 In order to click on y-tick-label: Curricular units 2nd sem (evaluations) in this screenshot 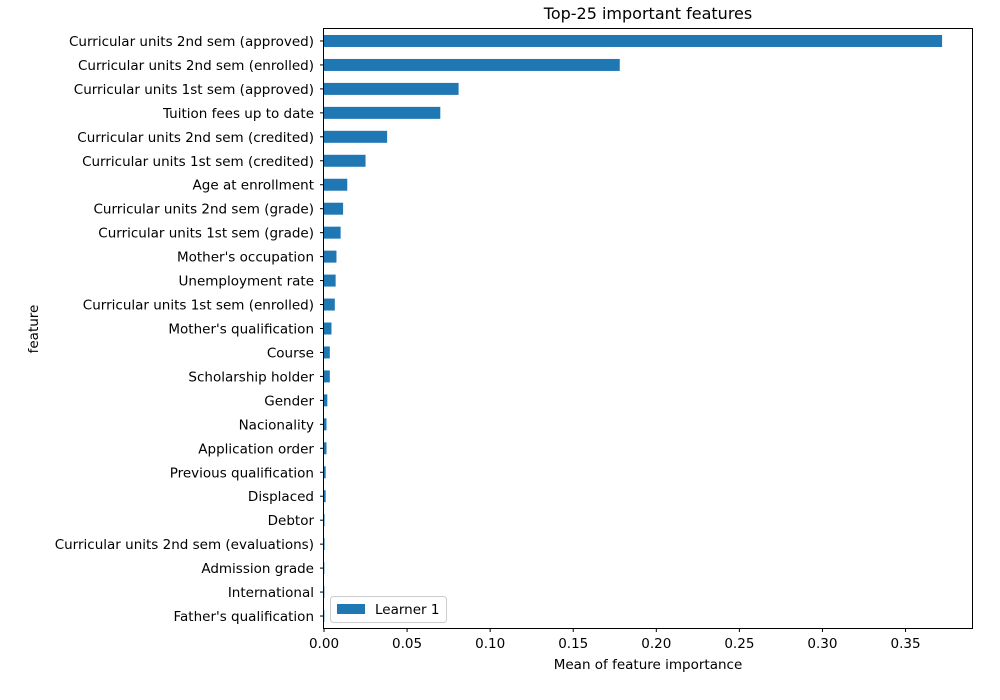, I will do `click(184, 545)`.